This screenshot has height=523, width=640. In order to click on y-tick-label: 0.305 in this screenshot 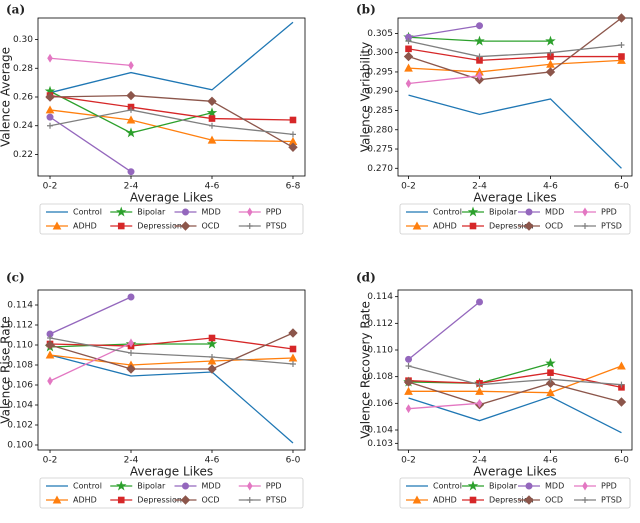, I will do `click(380, 34)`.